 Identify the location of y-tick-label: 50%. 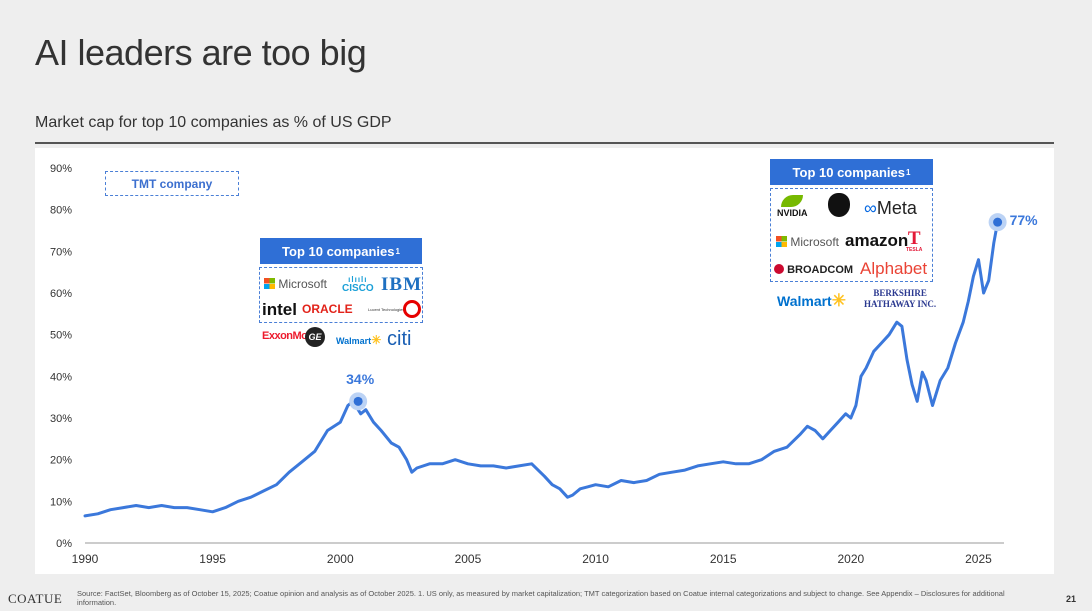
(61, 336).